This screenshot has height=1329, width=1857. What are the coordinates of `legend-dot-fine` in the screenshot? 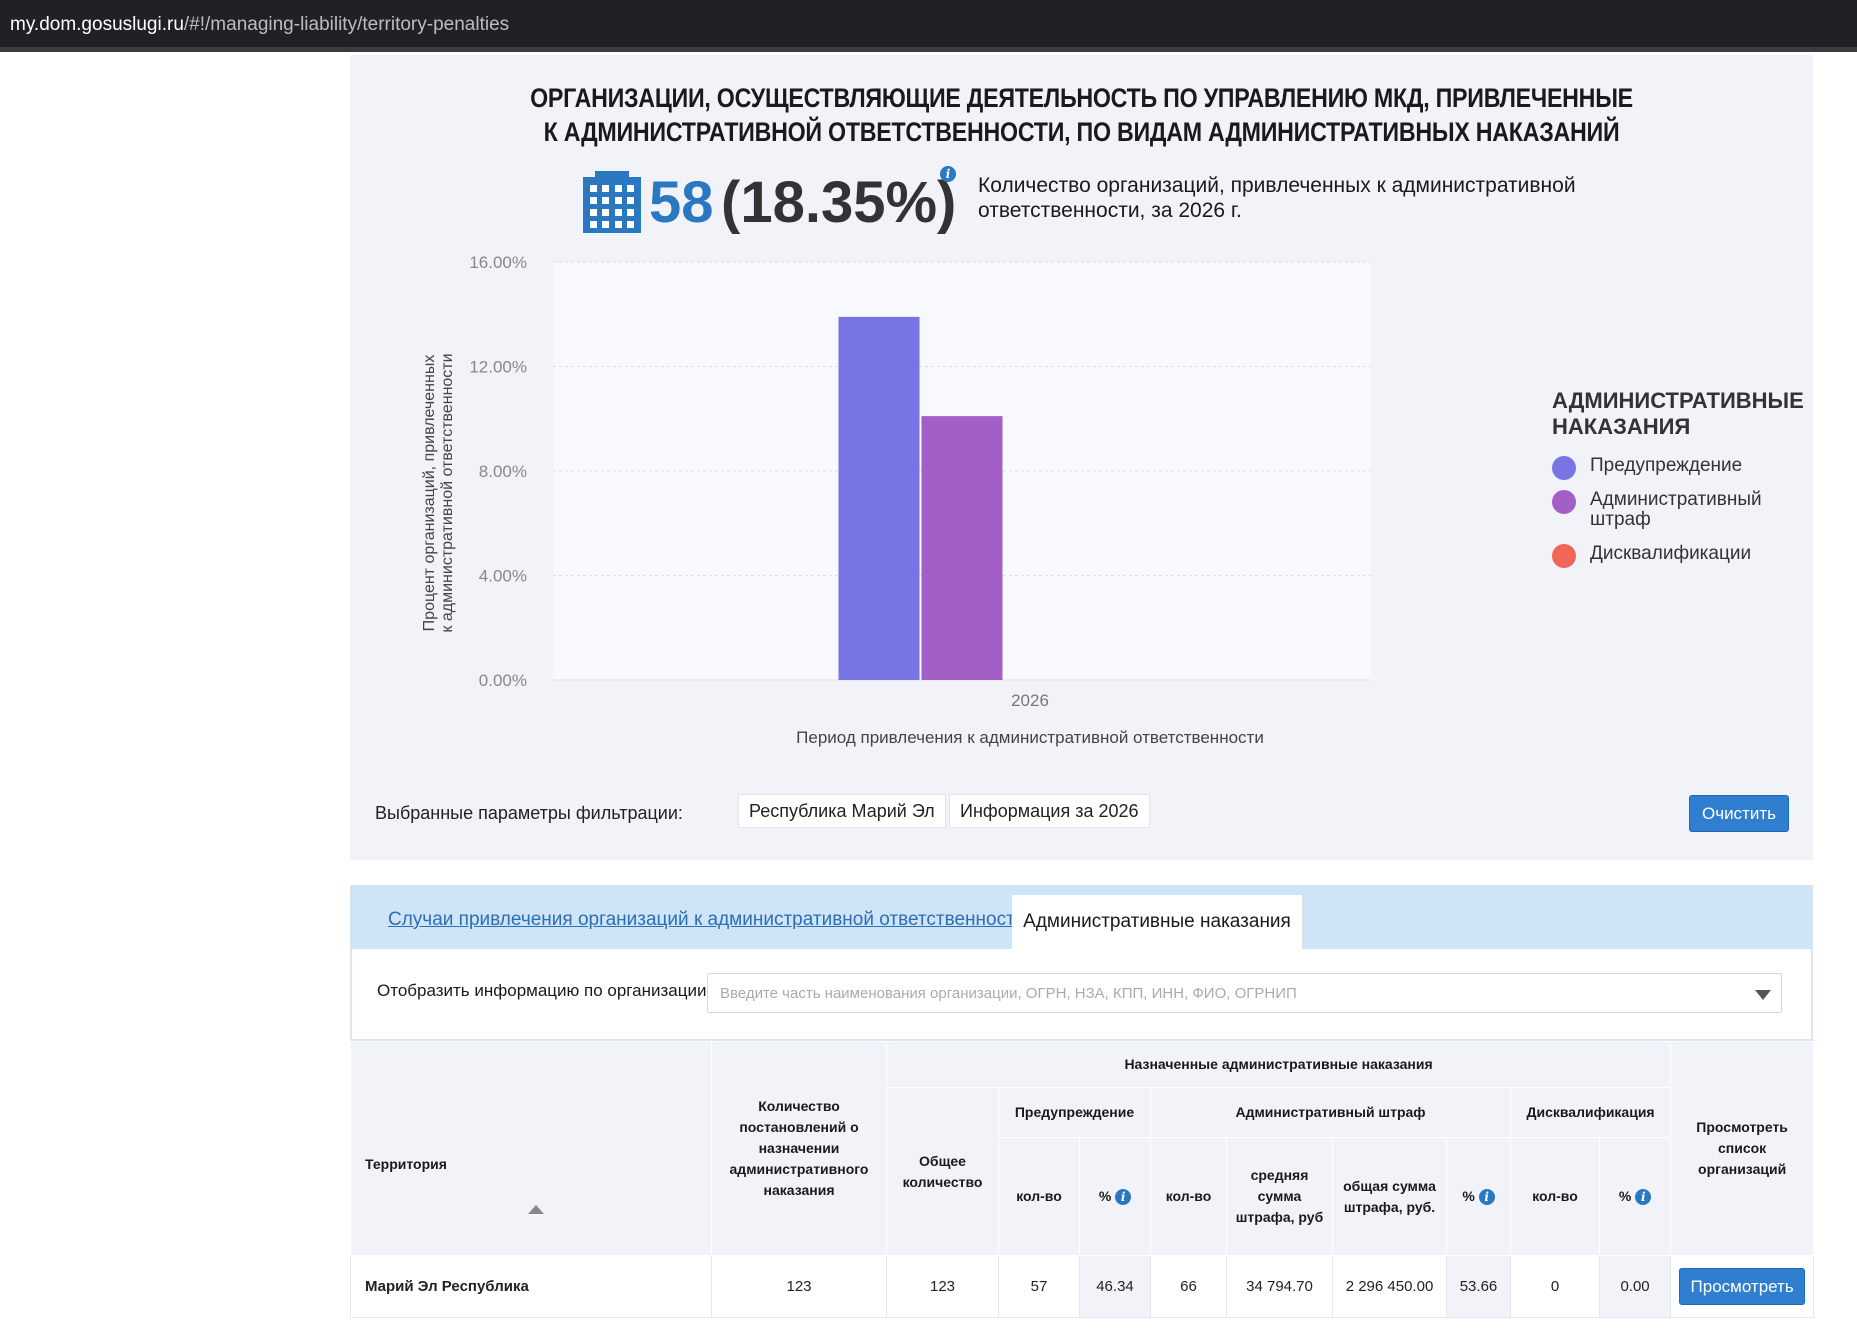 It's located at (1564, 502).